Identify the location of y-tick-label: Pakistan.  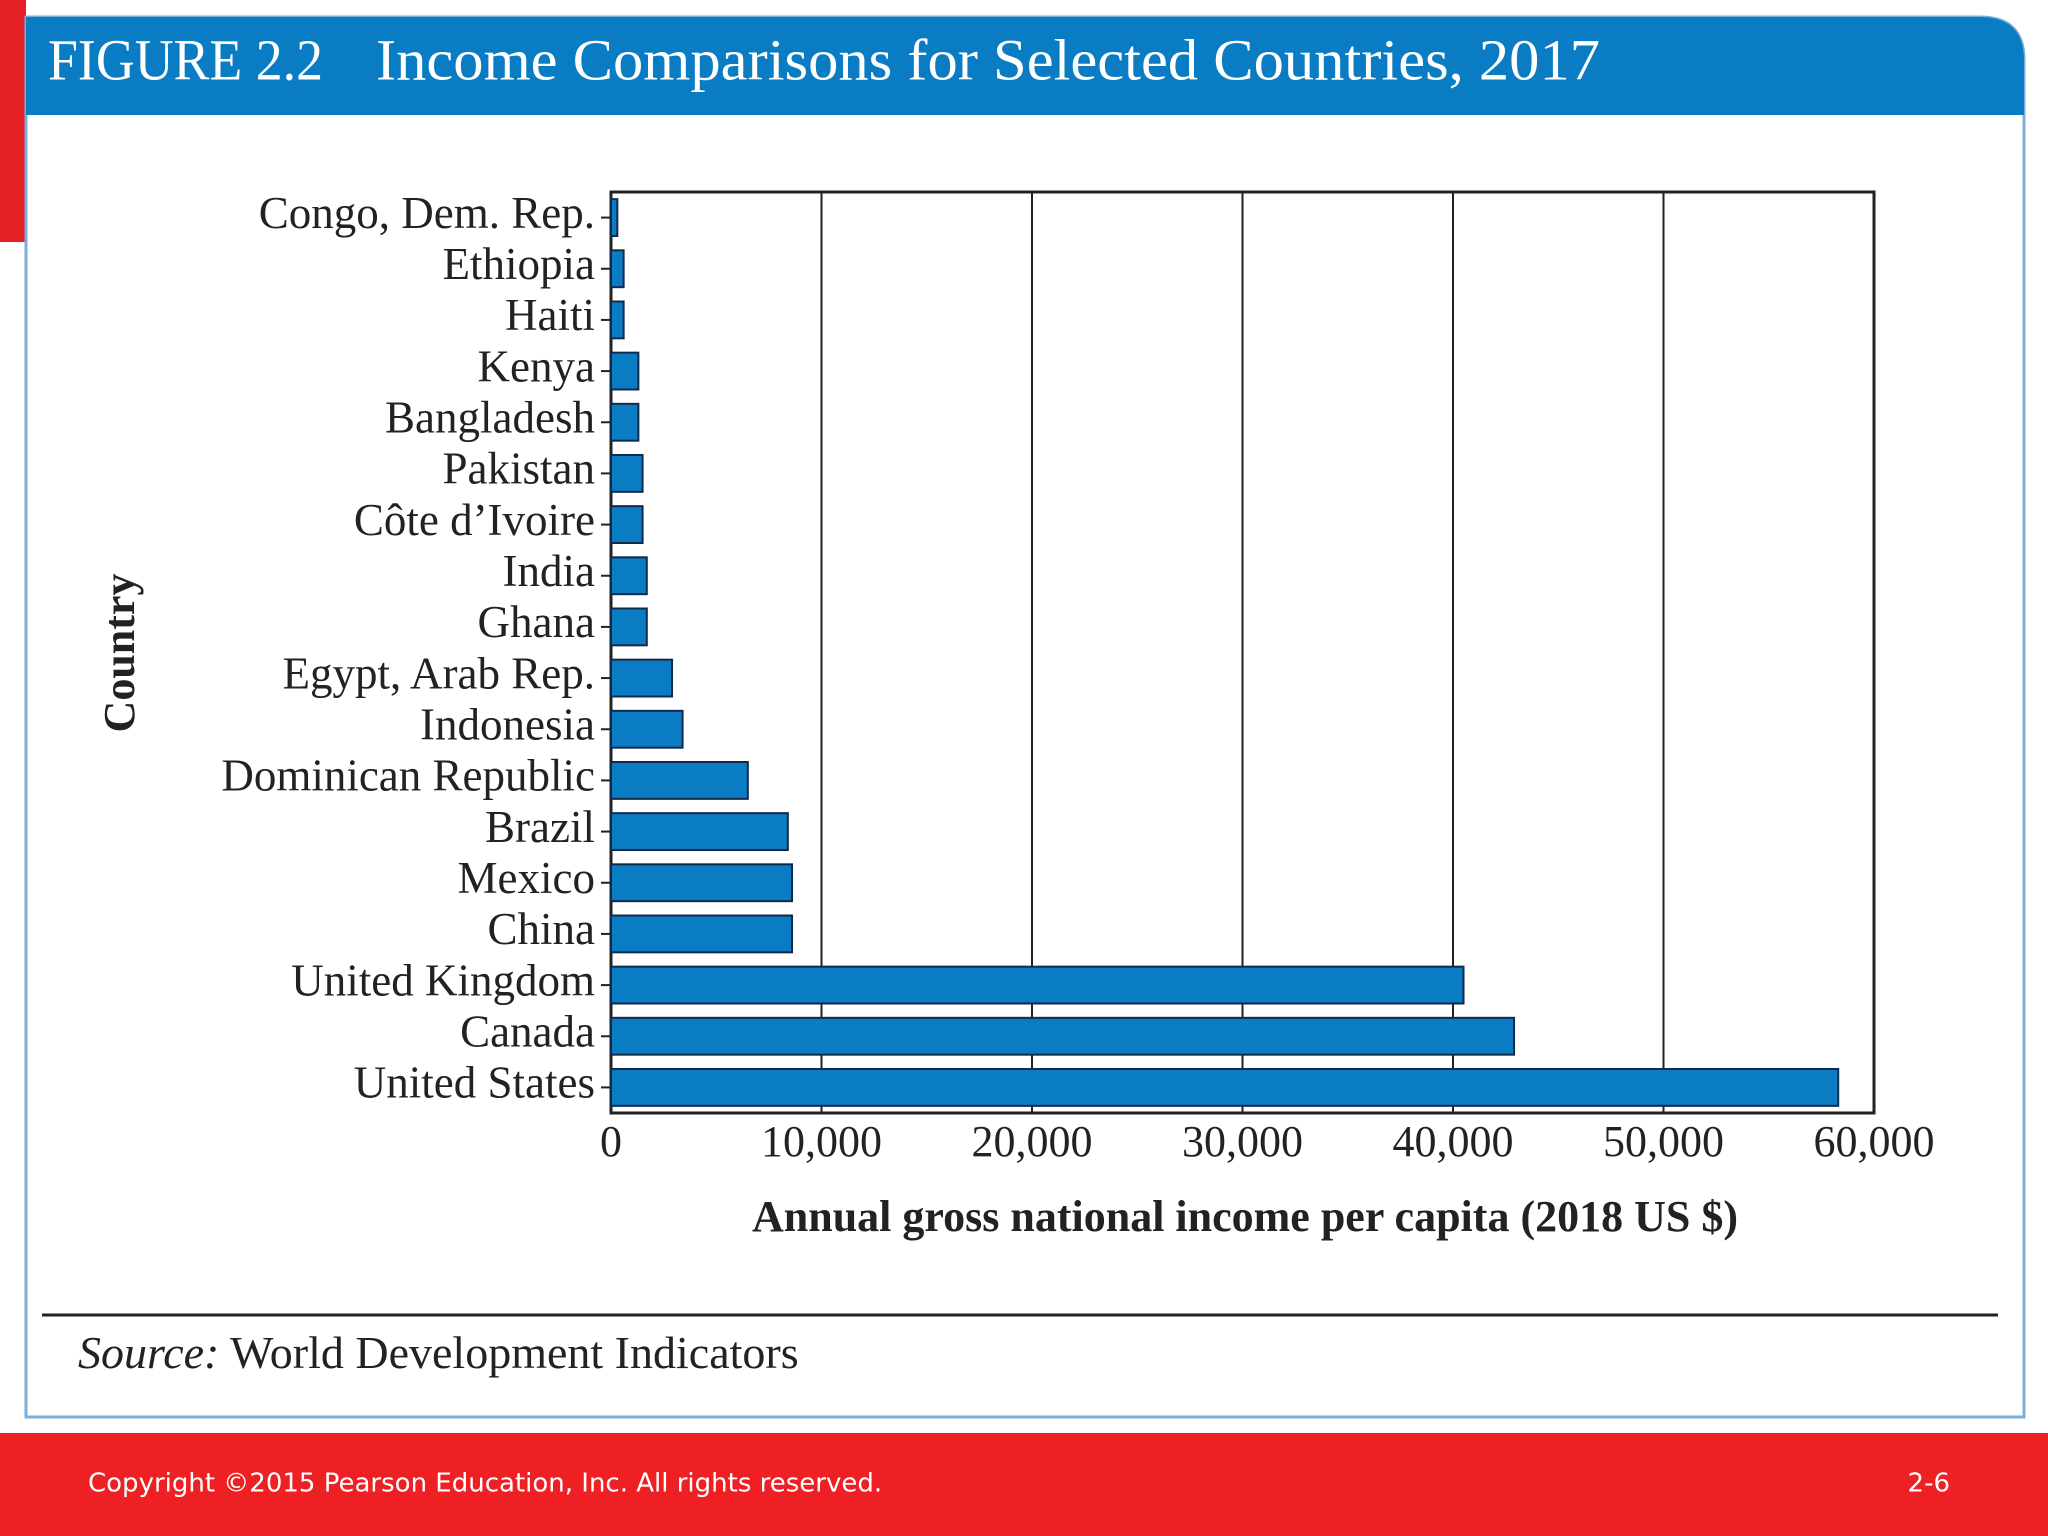
(519, 469).